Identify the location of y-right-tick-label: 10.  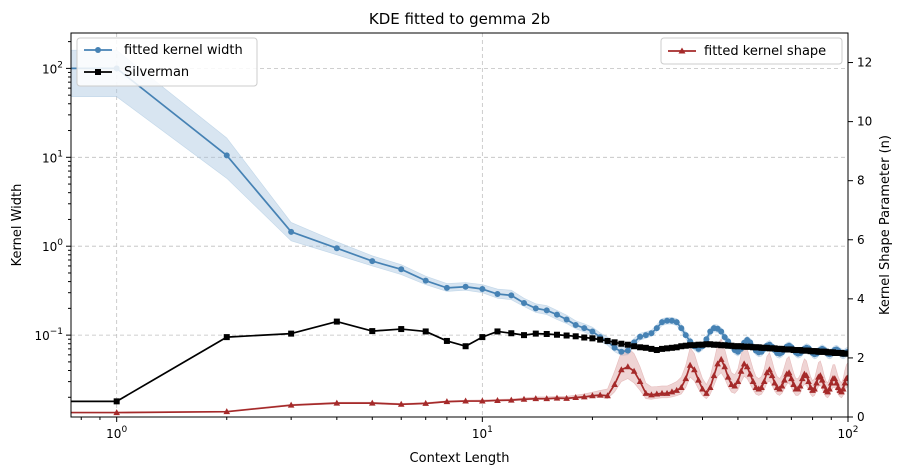
(864, 122).